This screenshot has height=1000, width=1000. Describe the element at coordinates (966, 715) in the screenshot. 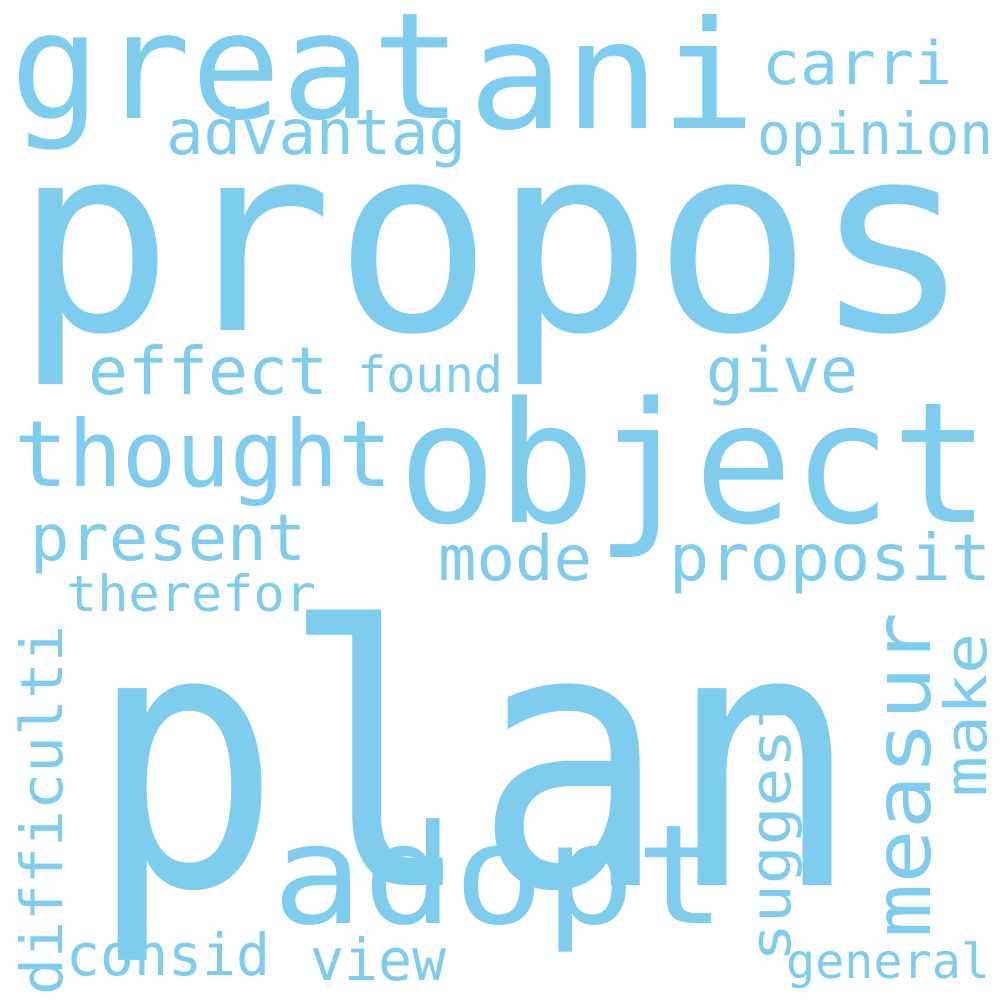

I see `word-make: make` at that location.